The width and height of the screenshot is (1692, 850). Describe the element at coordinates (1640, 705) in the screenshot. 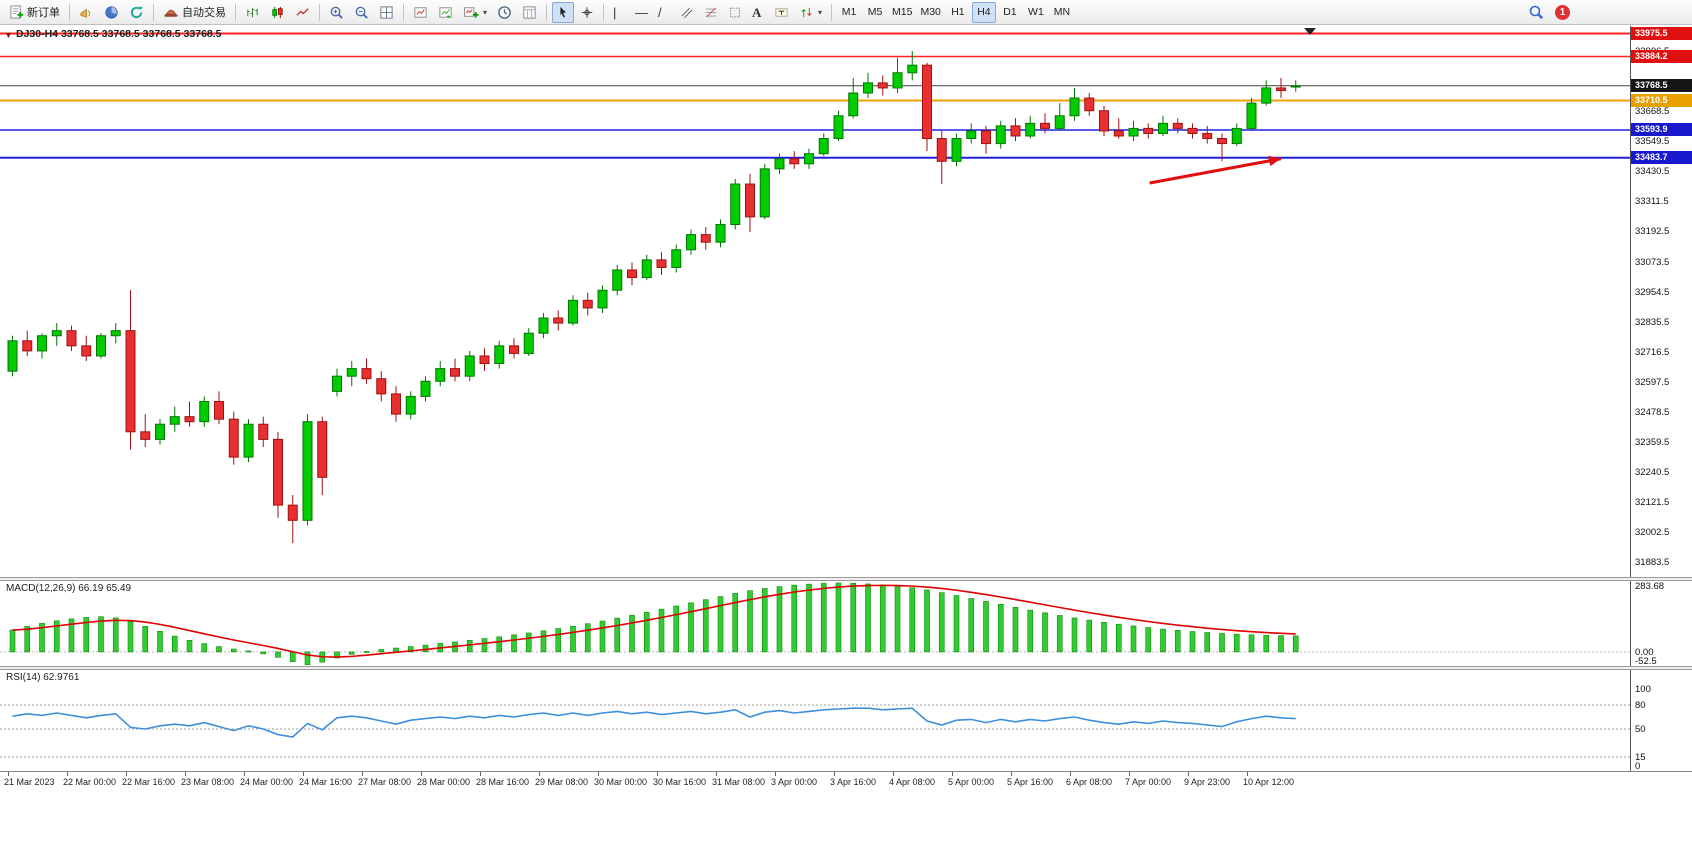

I see `rsi-tick: 80` at that location.